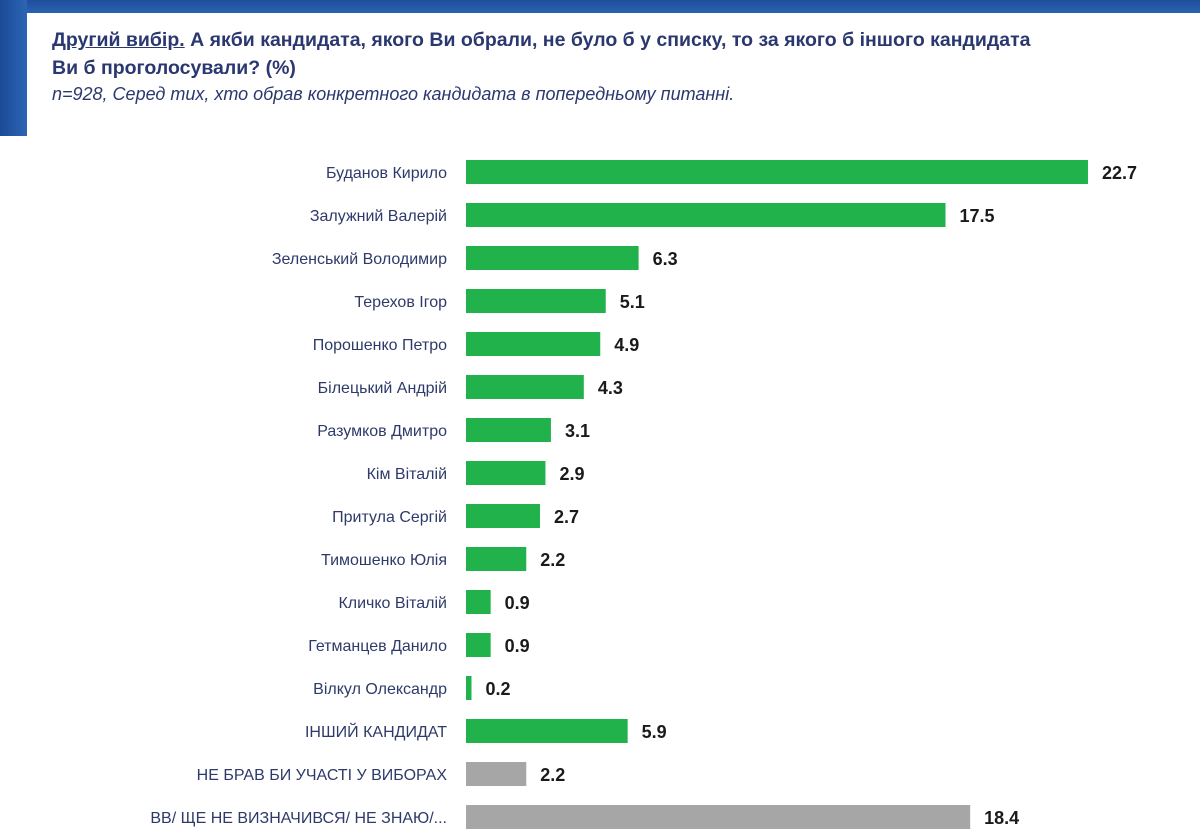 The image size is (1200, 839). I want to click on category-label: Білецький Андрій, so click(382, 388).